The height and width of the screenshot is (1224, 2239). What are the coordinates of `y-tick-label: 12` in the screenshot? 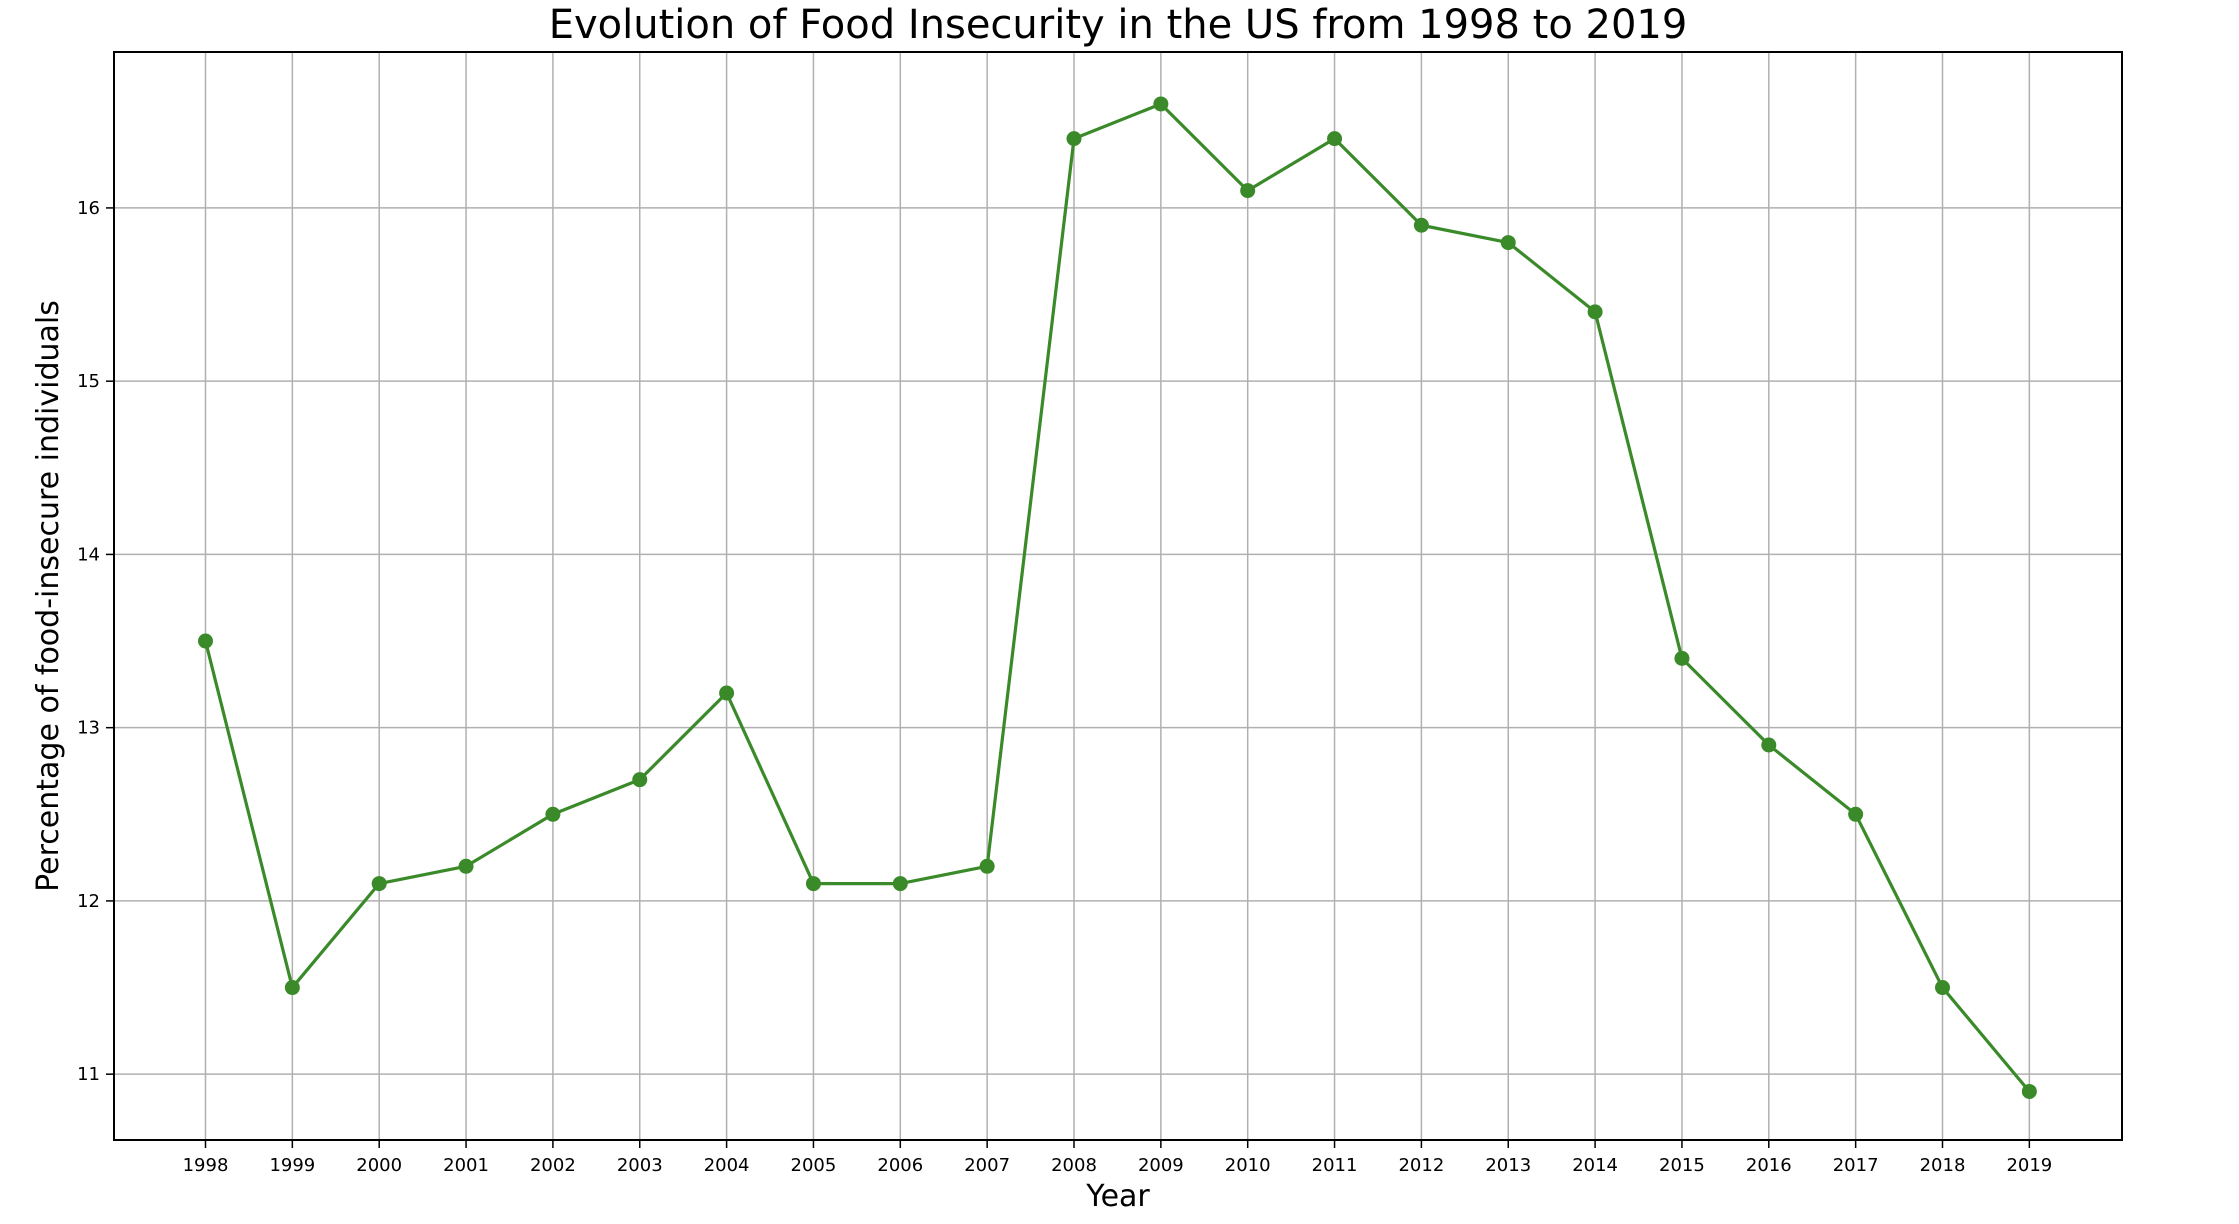 It's located at (88, 901).